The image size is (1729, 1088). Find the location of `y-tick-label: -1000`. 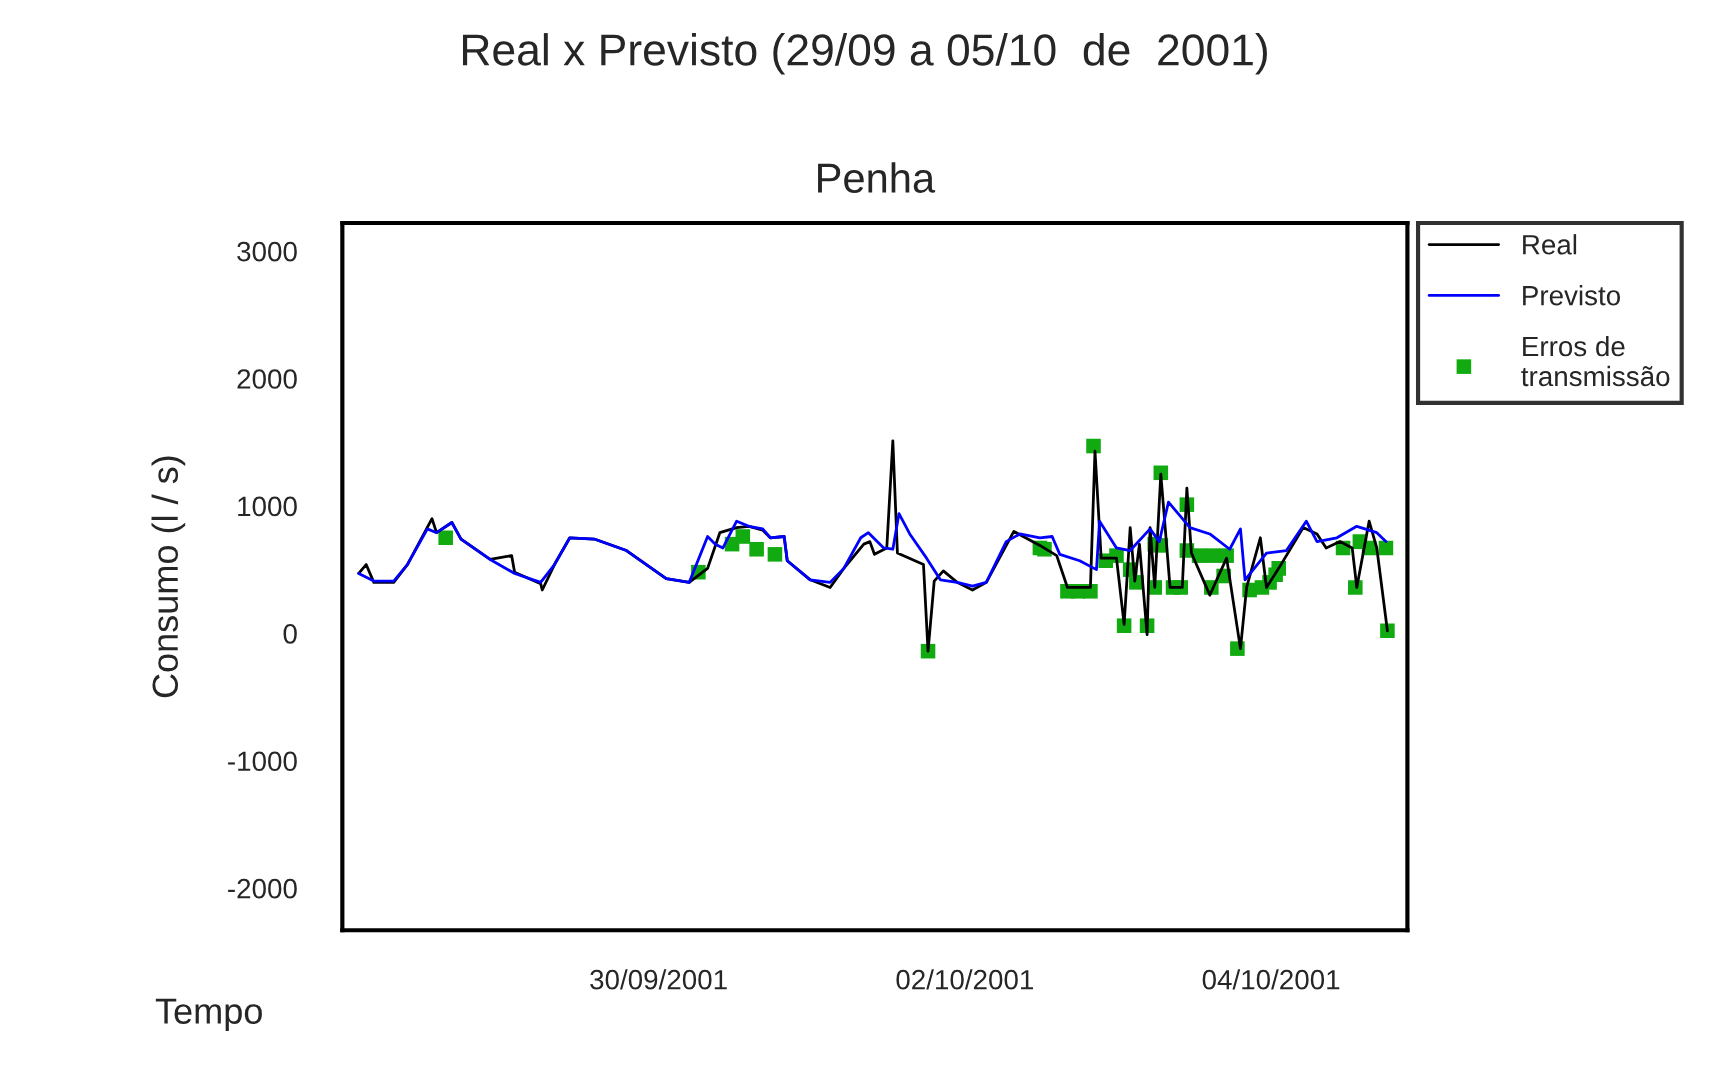

y-tick-label: -1000 is located at coordinates (262, 761).